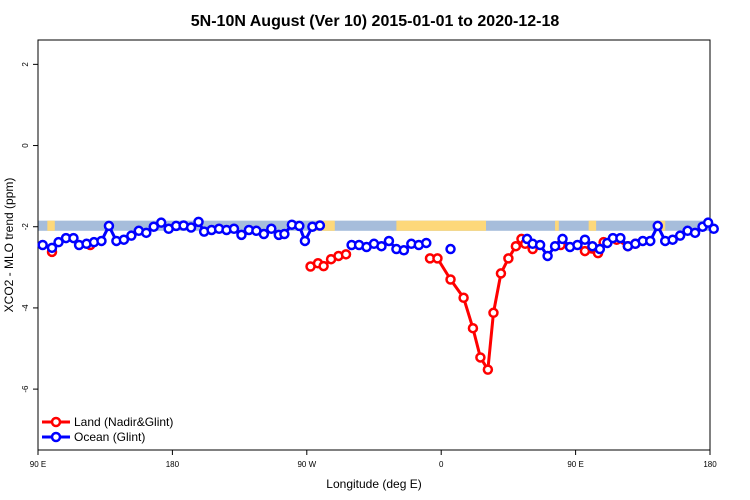 This screenshot has width=750, height=500. Describe the element at coordinates (441, 464) in the screenshot. I see `x-tick-label: 0` at that location.